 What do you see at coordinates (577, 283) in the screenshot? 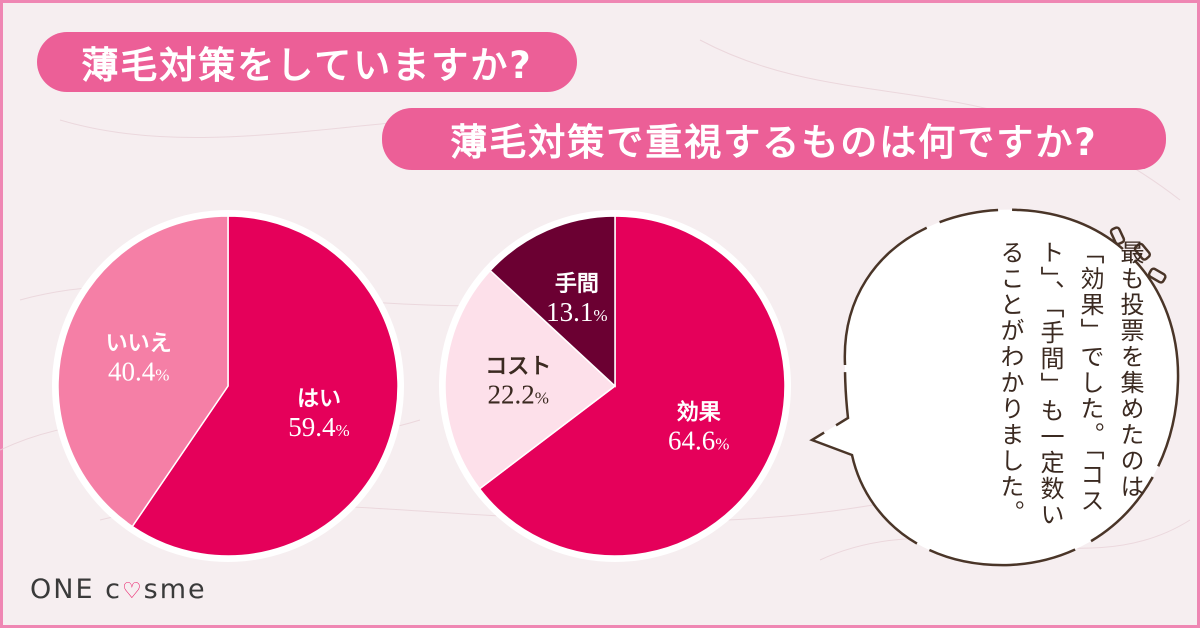
I see `slice-label: 手間` at bounding box center [577, 283].